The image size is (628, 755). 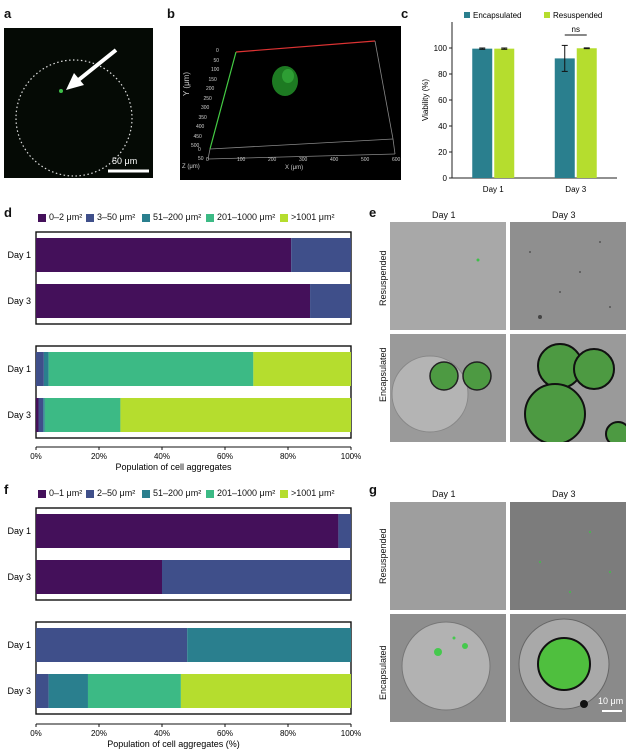 I want to click on x-tick-label: 80%, so click(x=288, y=456).